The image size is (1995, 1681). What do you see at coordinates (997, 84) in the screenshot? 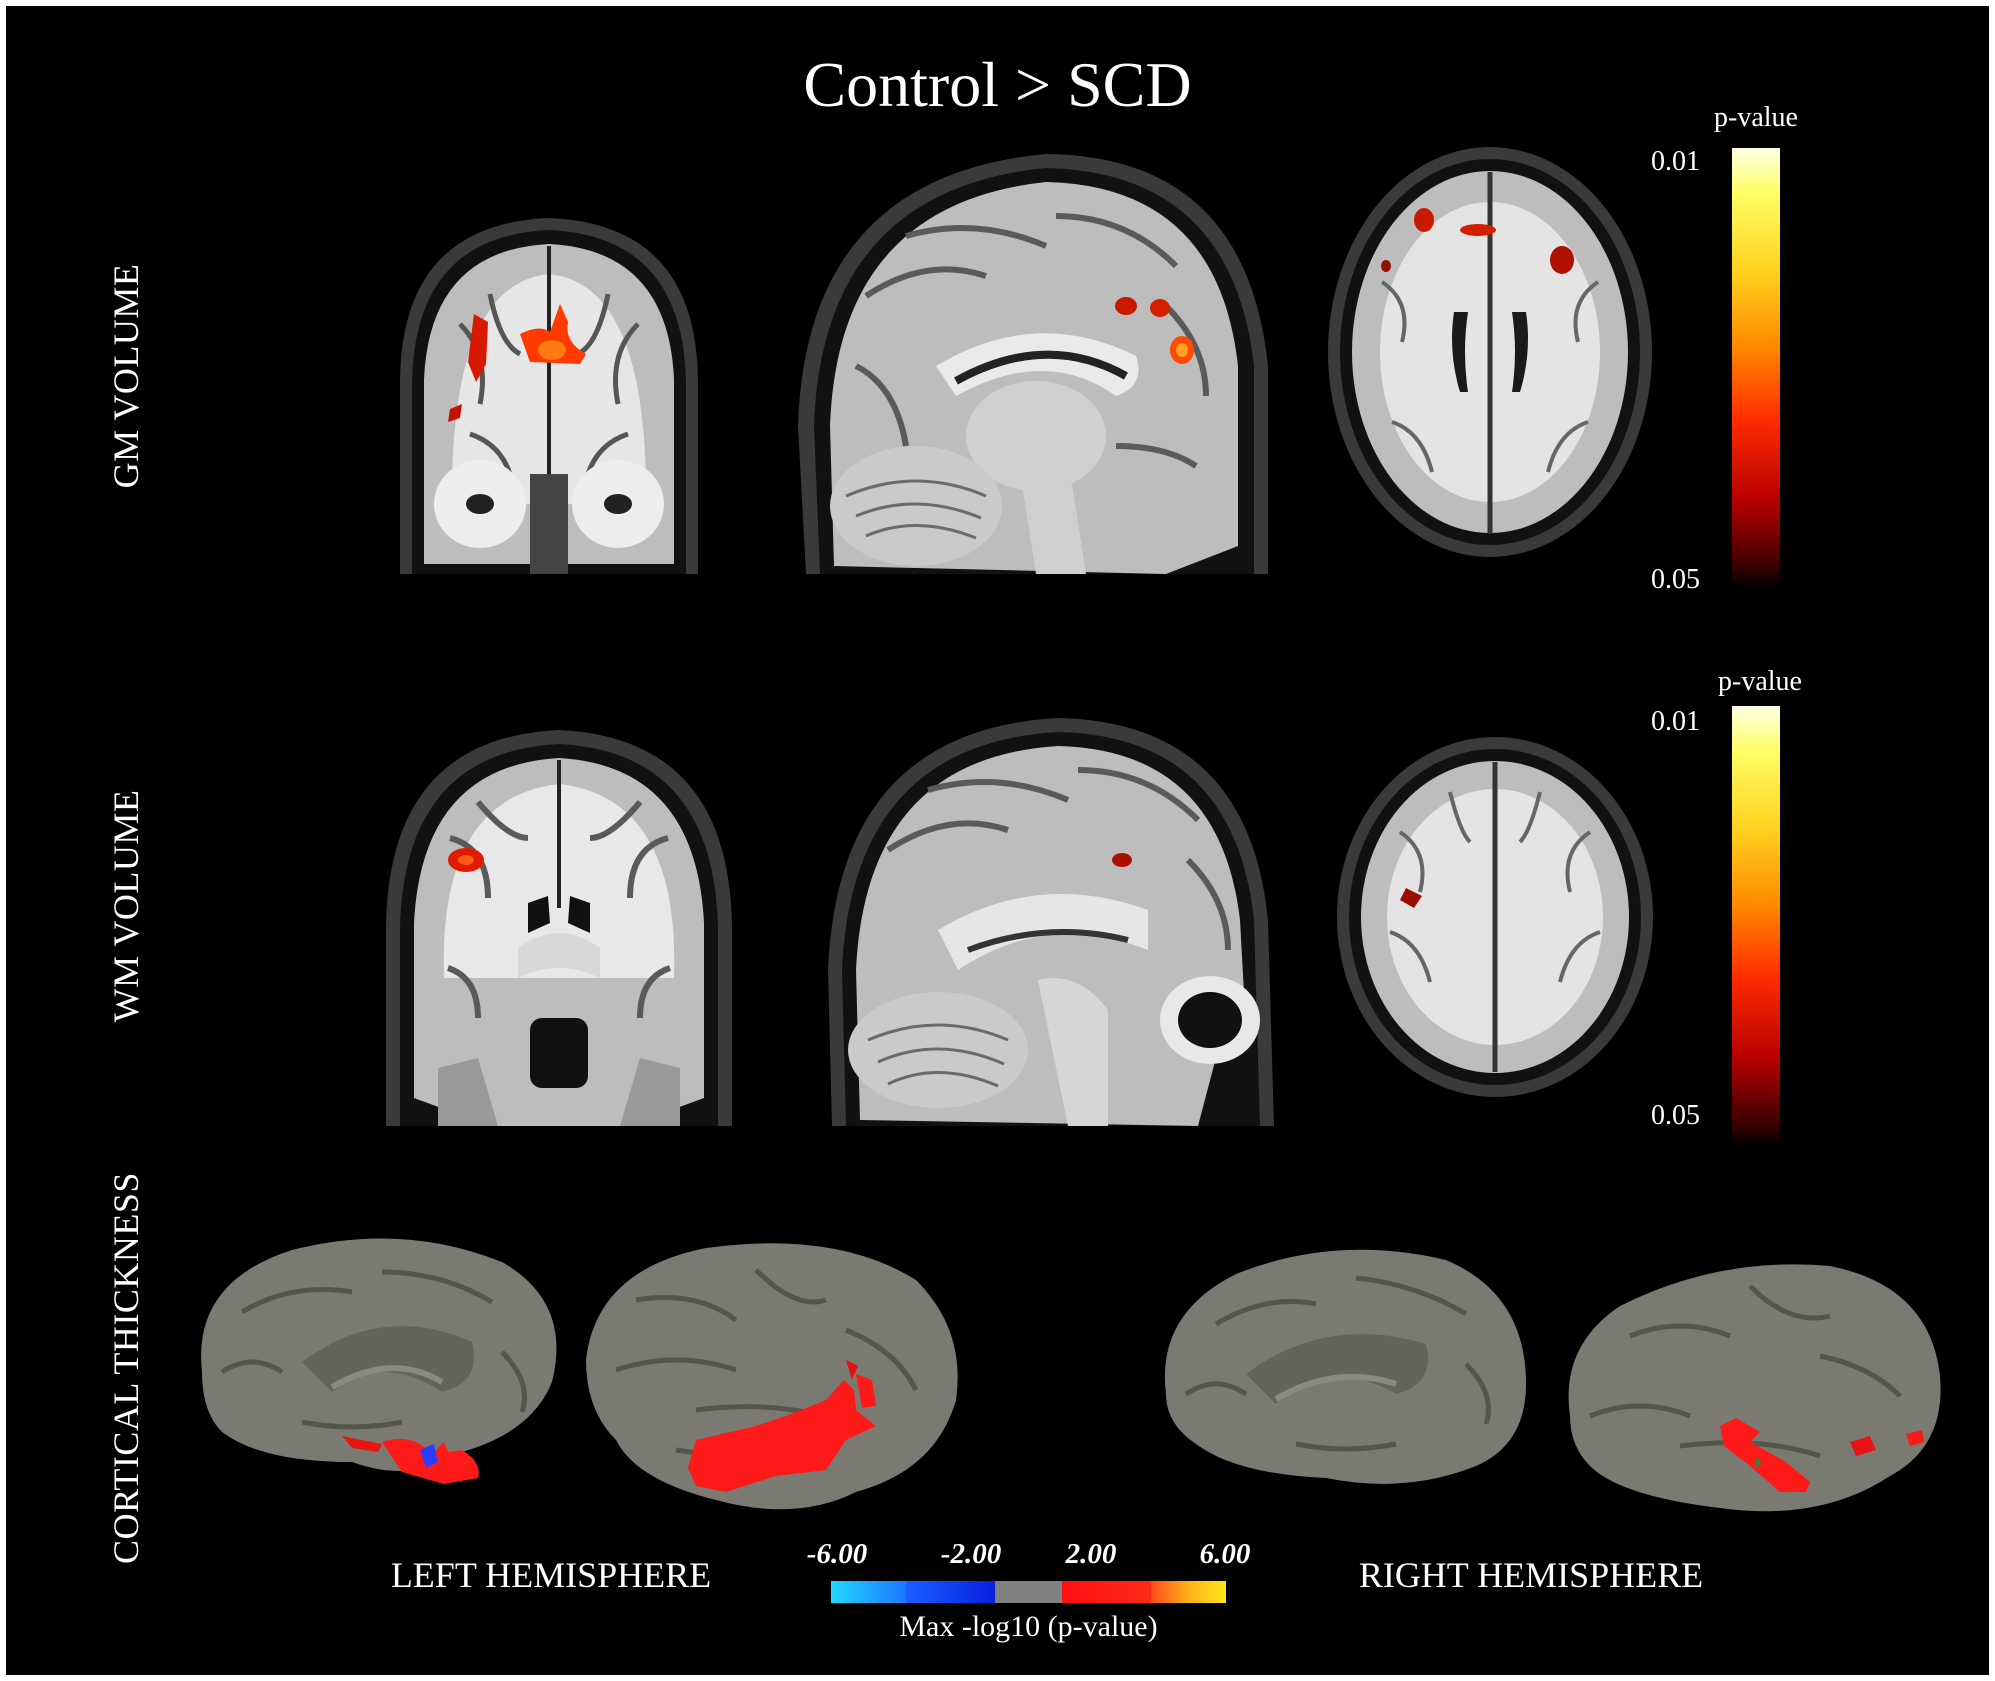
I see `figure-title: Control > SCD` at bounding box center [997, 84].